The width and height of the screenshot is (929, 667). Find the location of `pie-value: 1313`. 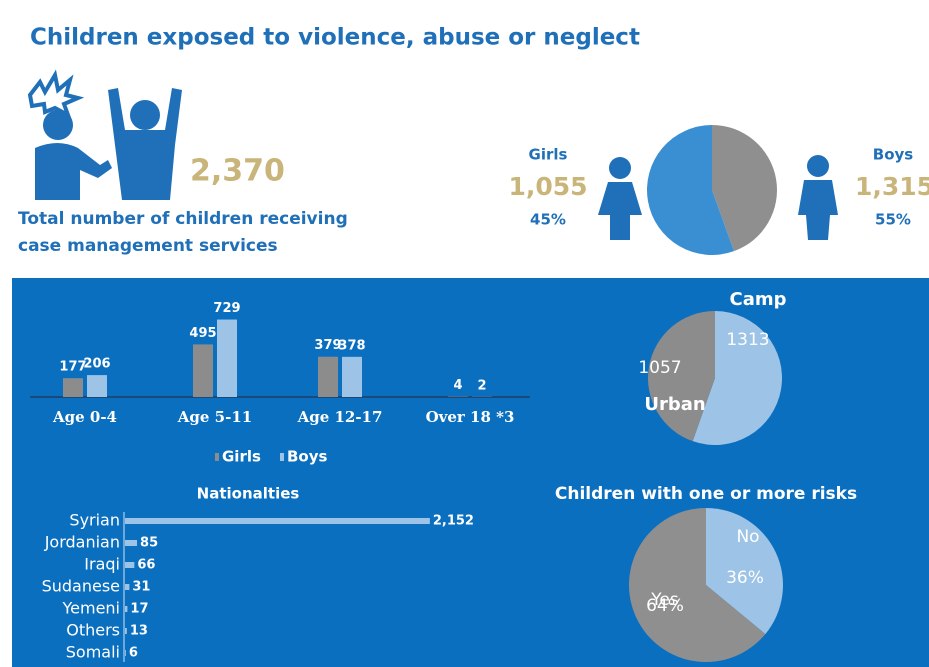

pie-value: 1313 is located at coordinates (747, 340).